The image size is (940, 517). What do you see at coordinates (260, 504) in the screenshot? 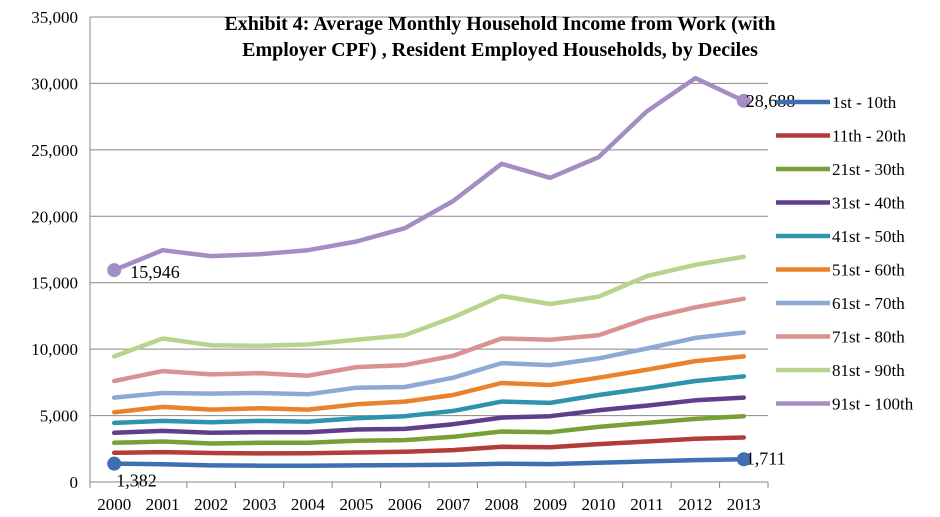
I see `x-tick-label: 2003` at bounding box center [260, 504].